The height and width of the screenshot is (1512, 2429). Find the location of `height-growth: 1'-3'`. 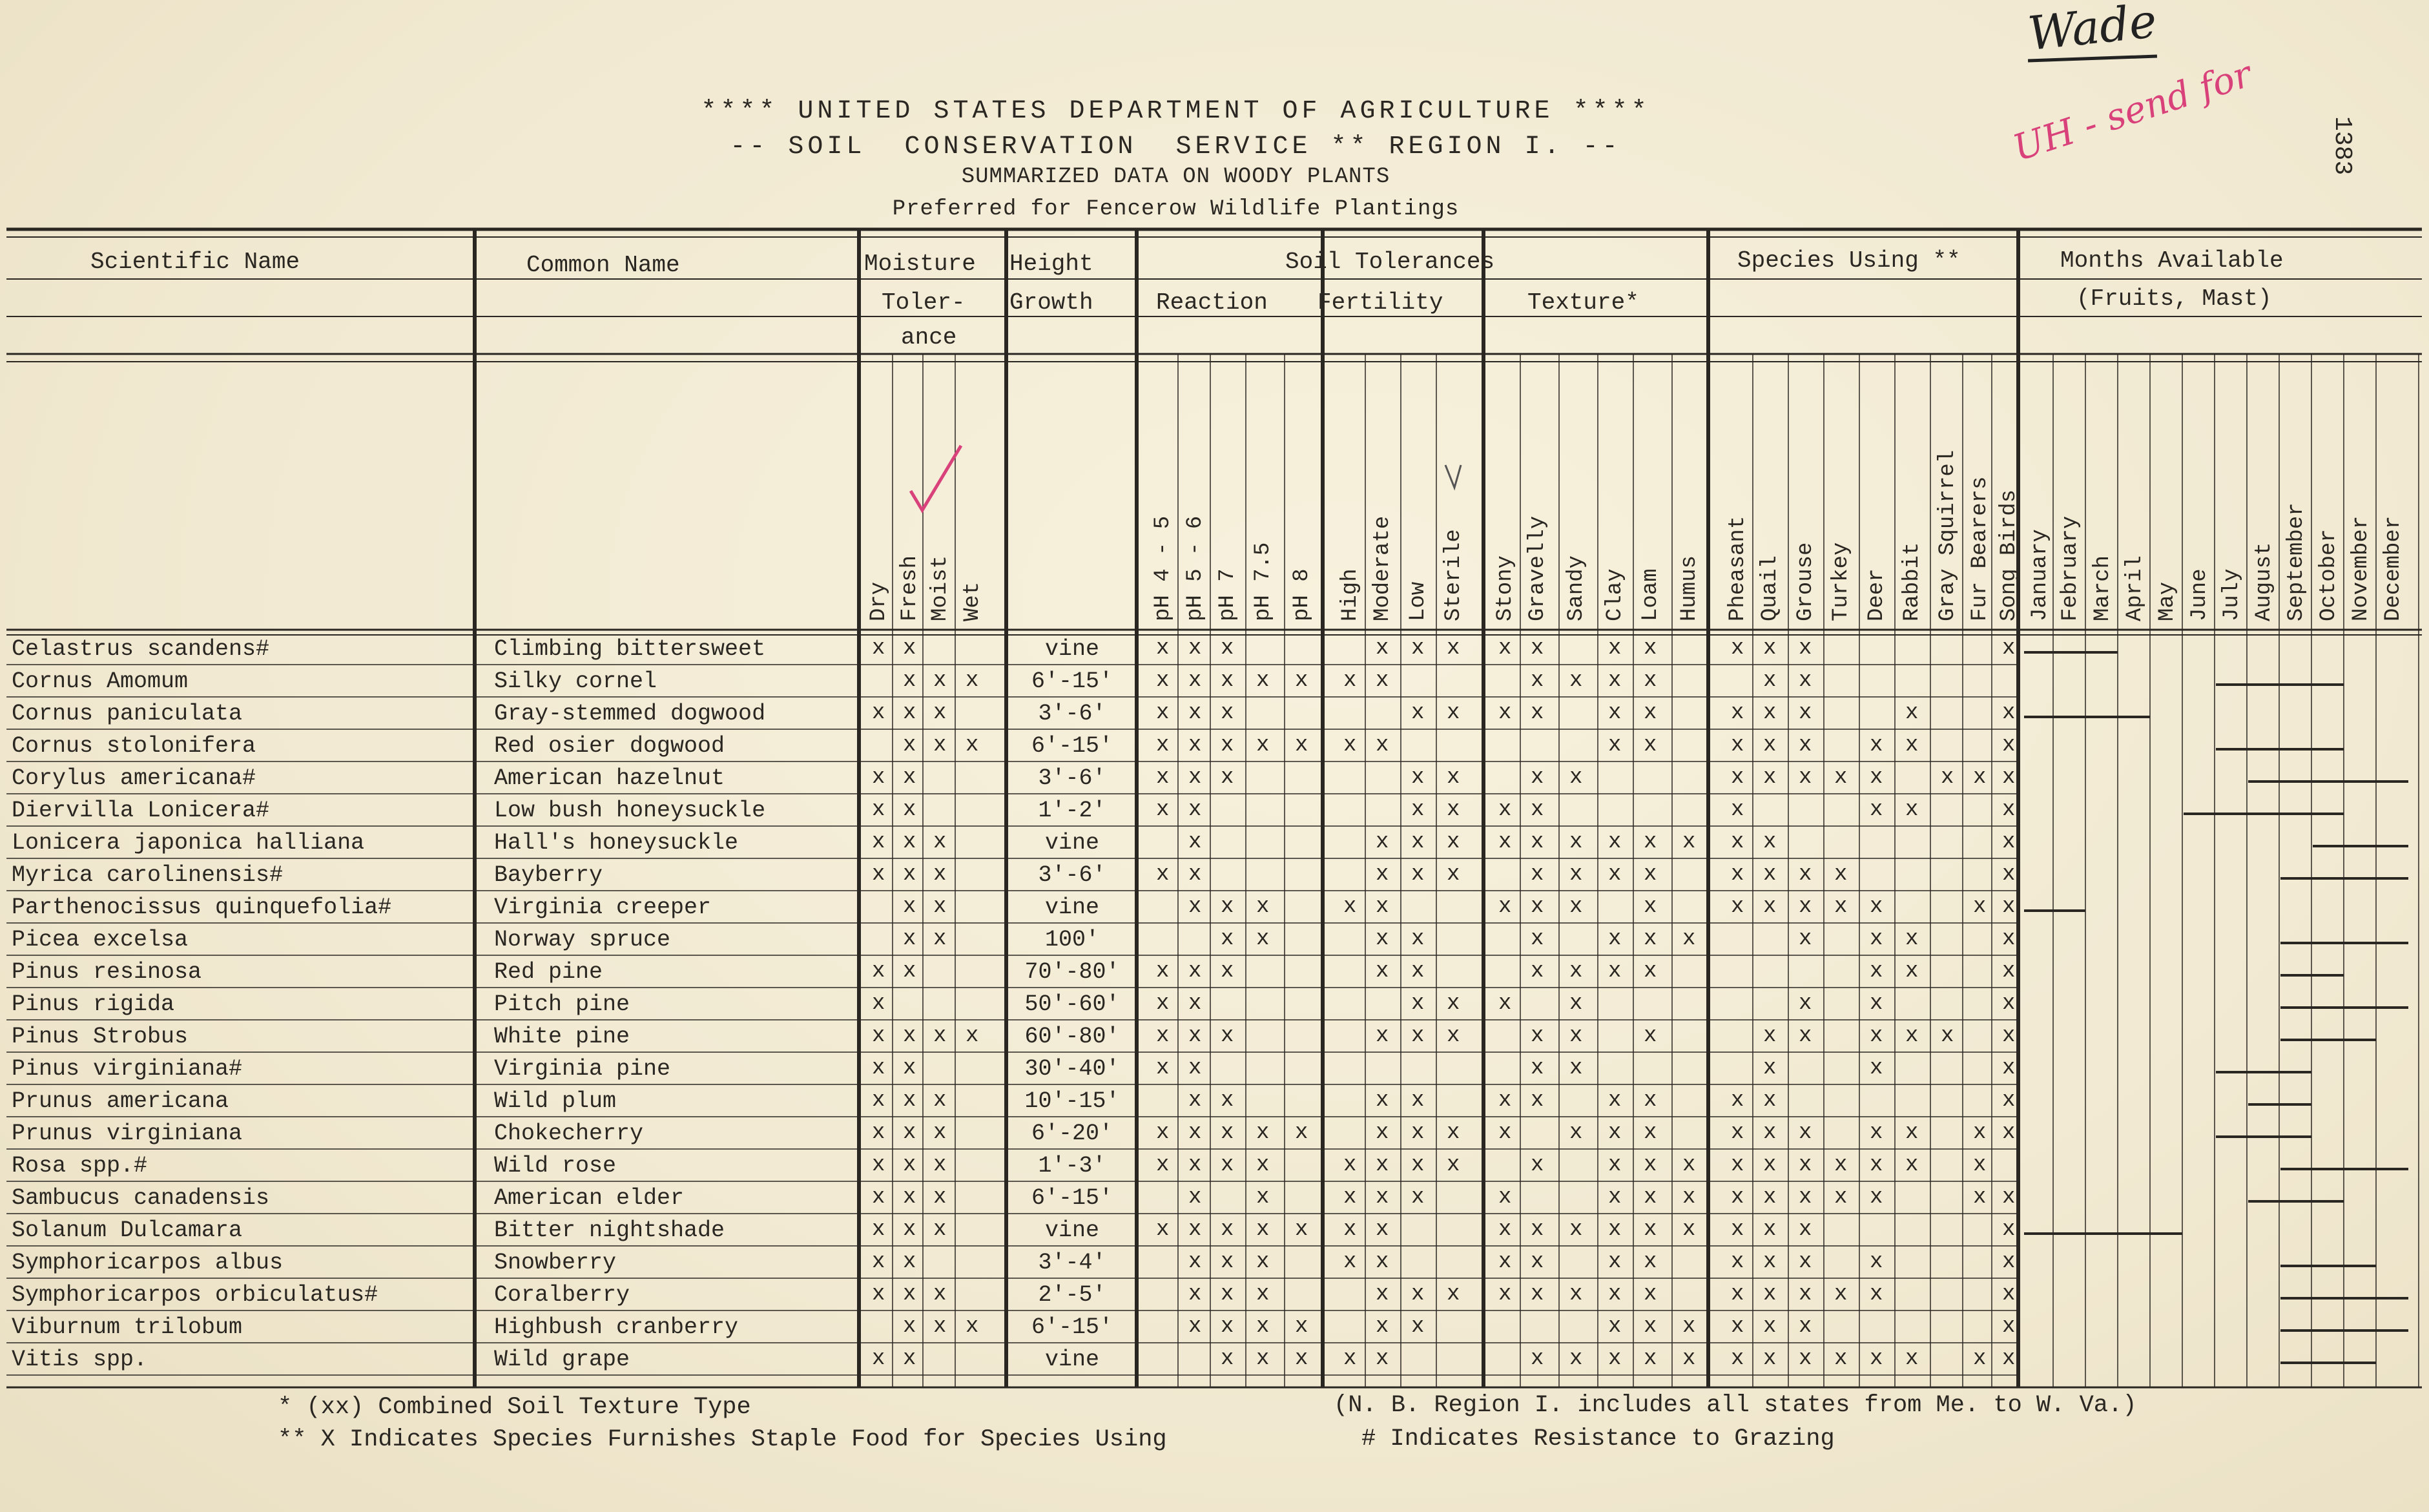

height-growth: 1'-3' is located at coordinates (1072, 1166).